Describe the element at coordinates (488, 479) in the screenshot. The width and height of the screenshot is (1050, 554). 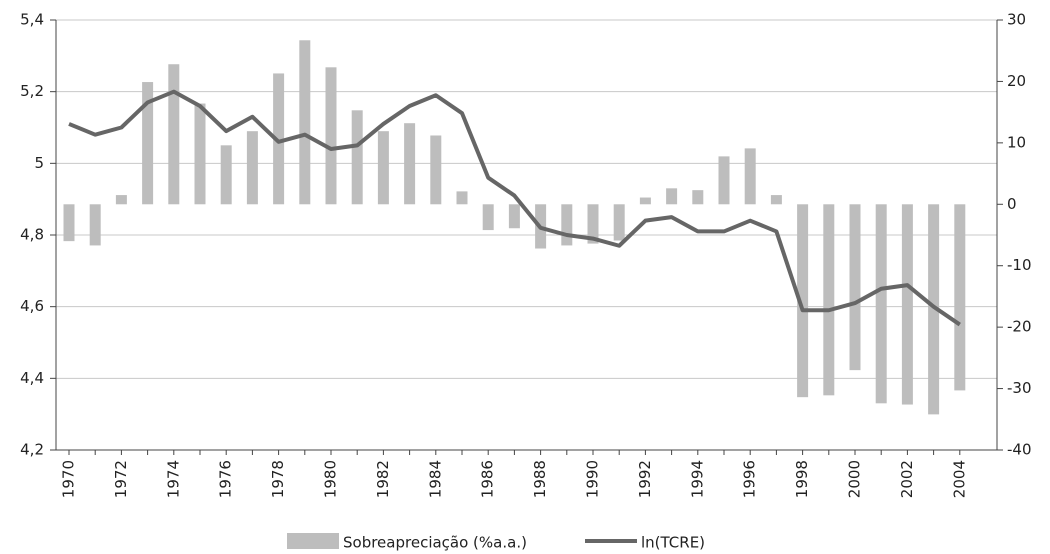
I see `x-tick-label: 1986` at that location.